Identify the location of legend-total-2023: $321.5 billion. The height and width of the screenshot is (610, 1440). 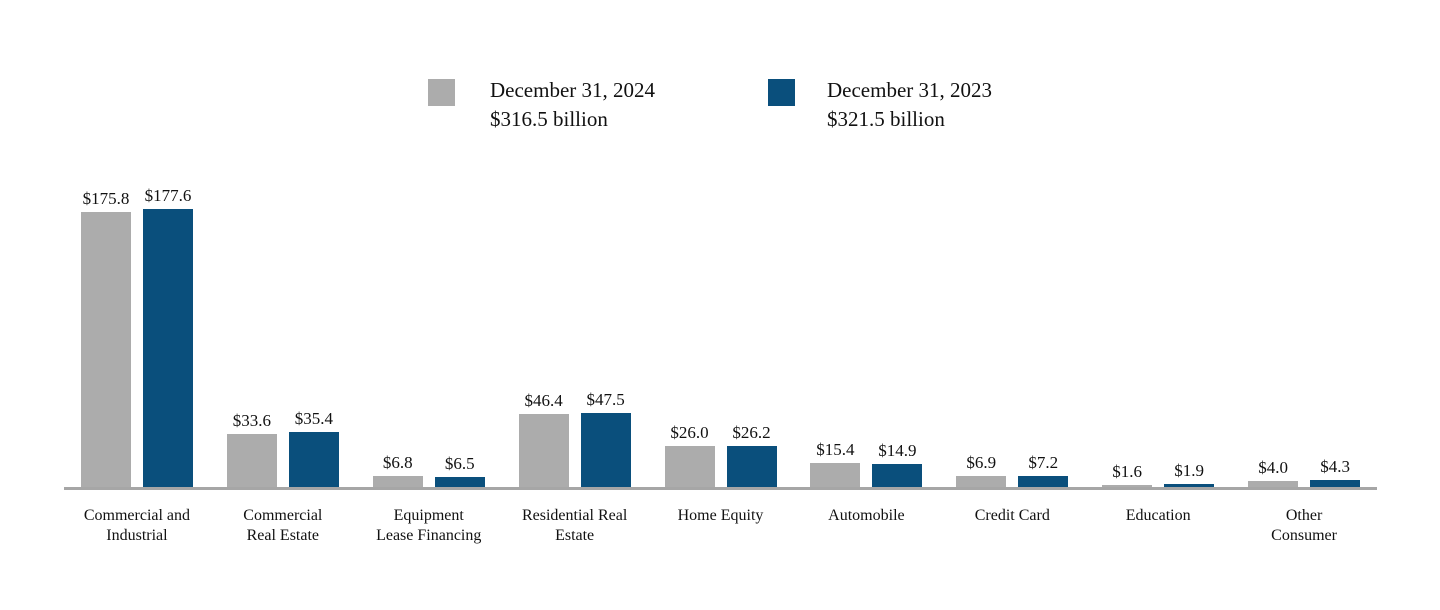
(886, 119).